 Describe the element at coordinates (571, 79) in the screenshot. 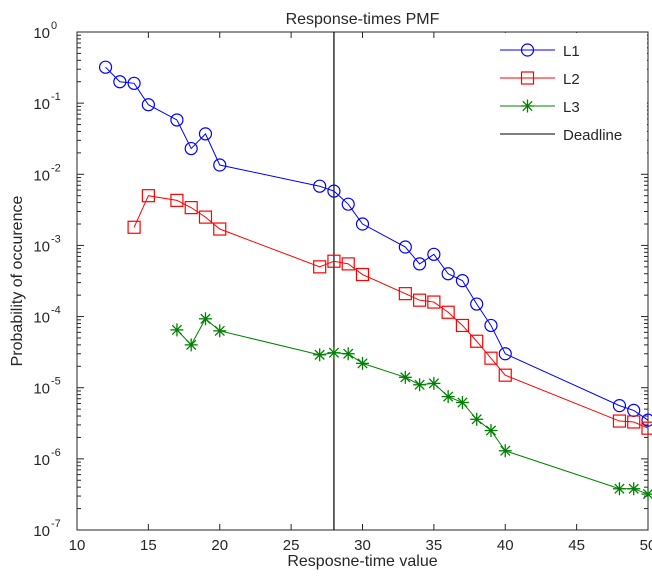

I see `legend-label-l2: L2` at that location.